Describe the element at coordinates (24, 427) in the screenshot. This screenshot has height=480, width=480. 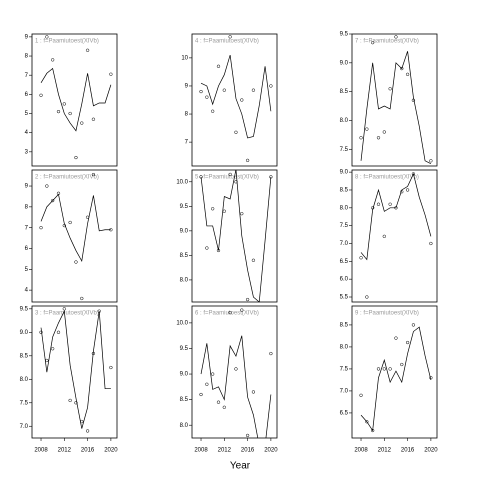
I see `y-tick-label: 7.0` at that location.